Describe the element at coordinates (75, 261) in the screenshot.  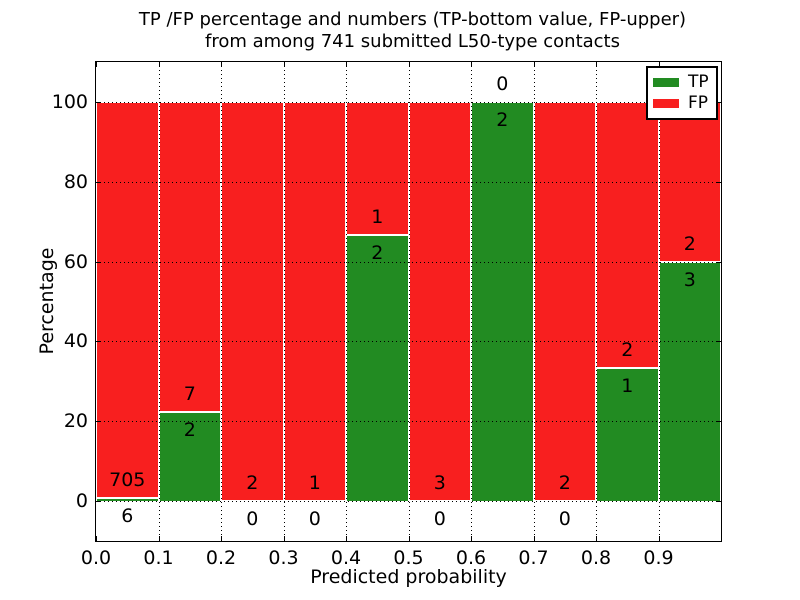
I see `y-tick-label: 60` at that location.